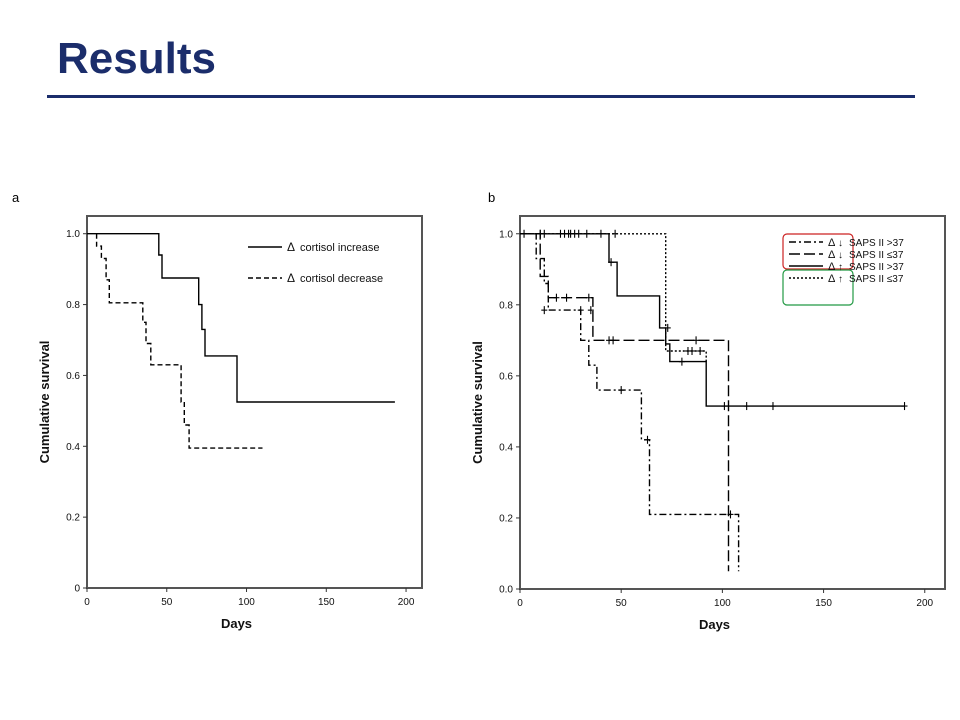  What do you see at coordinates (136, 58) in the screenshot?
I see `slide-title: Results` at bounding box center [136, 58].